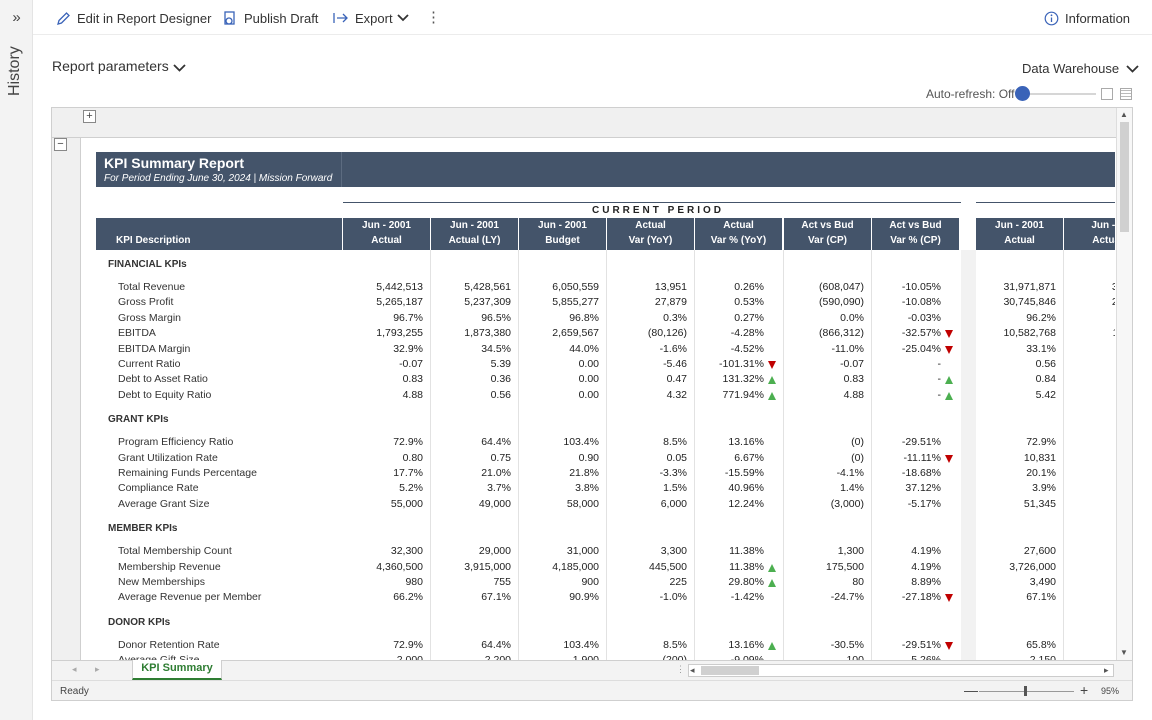 The image size is (1152, 720). I want to click on publish-draft-button: Publish Draft, so click(270, 18).